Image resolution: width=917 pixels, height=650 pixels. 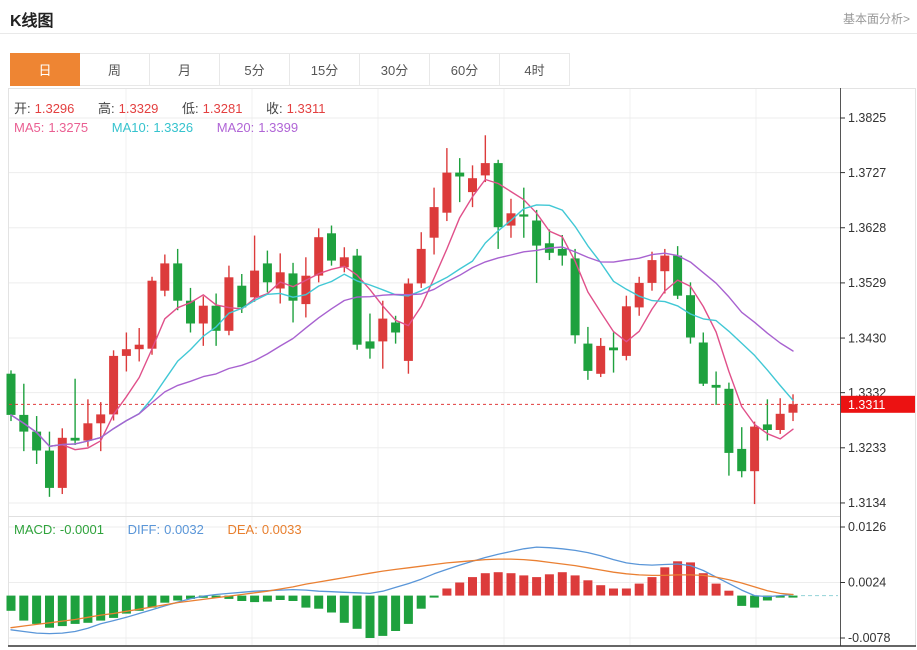 What do you see at coordinates (876, 19) in the screenshot?
I see `fundamental-analysis-link: 基本面分析>` at bounding box center [876, 19].